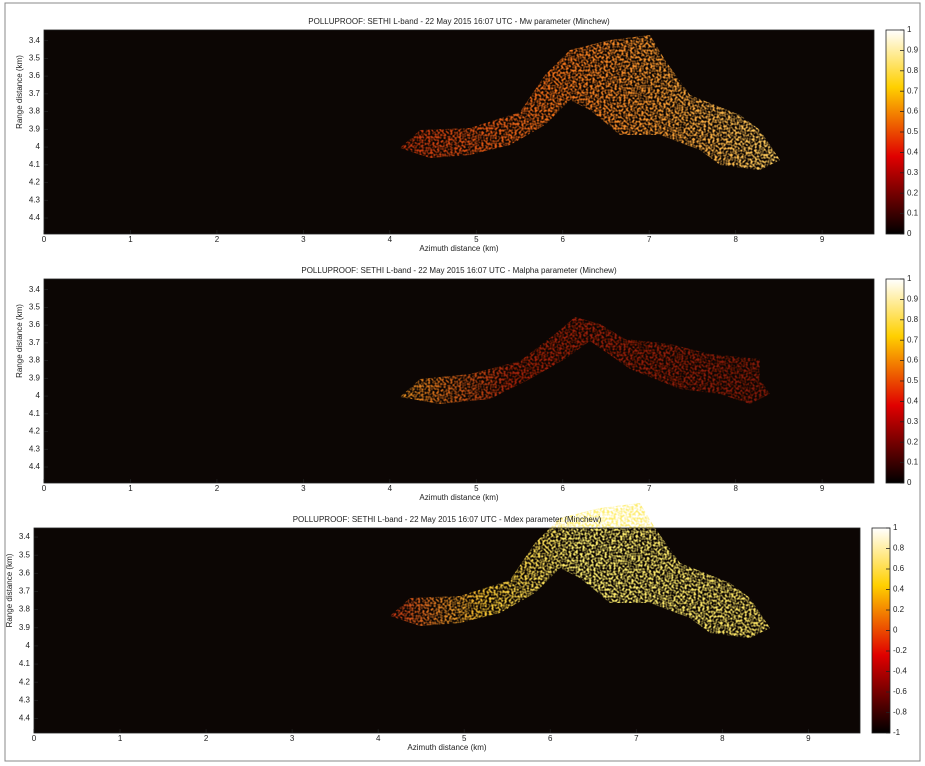 This screenshot has height=766, width=925. Describe the element at coordinates (900, 650) in the screenshot. I see `colorbar-tick-label: -0.2` at that location.